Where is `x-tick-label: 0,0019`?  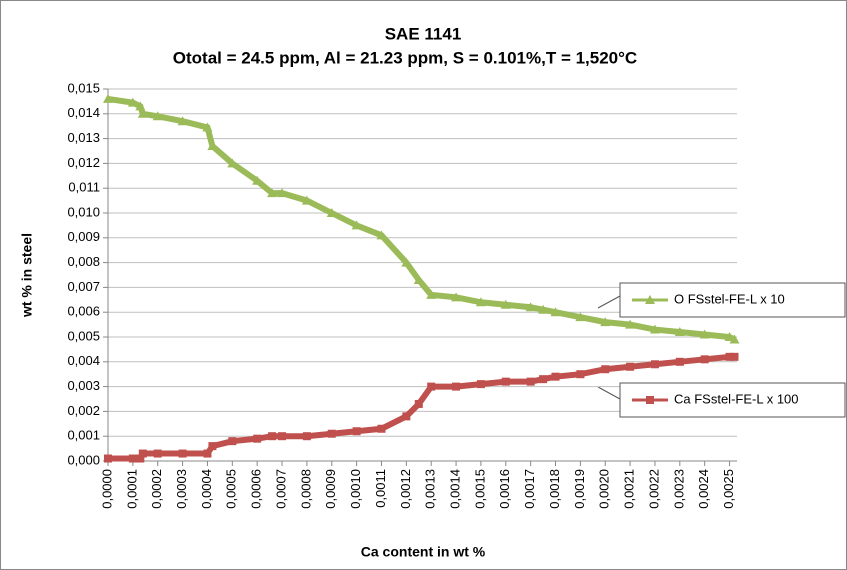
x-tick-label: 0,0019 is located at coordinates (579, 489).